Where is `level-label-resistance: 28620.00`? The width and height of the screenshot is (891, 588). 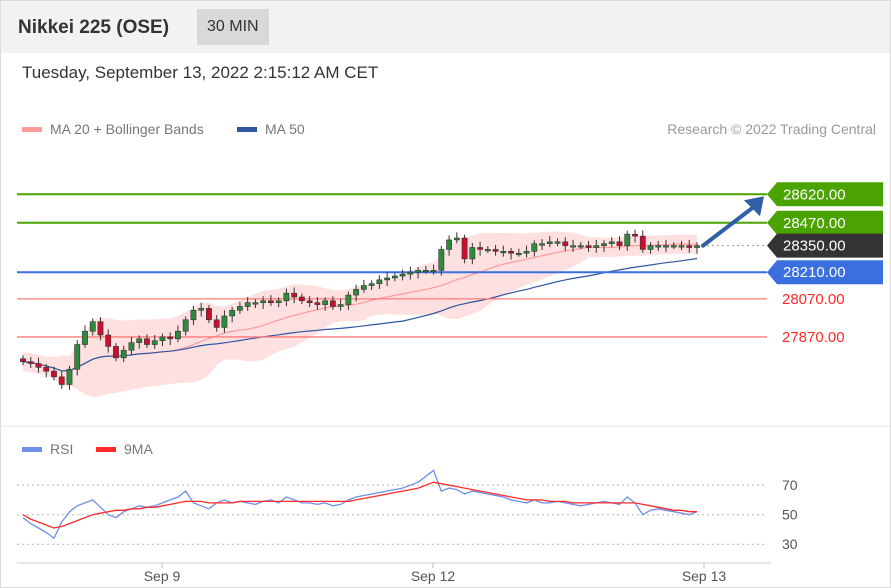
level-label-resistance: 28620.00 is located at coordinates (814, 194).